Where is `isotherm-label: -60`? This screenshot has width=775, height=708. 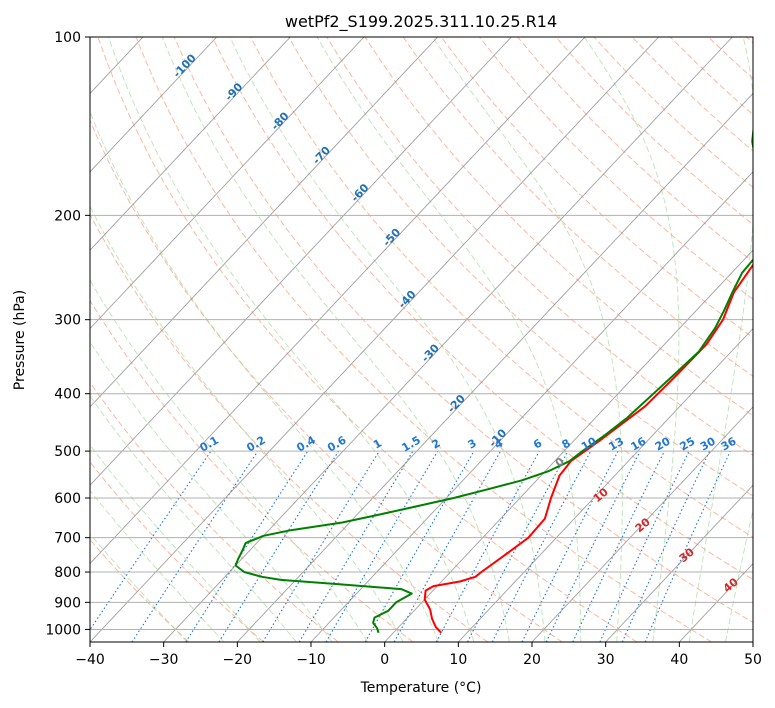 isotherm-label: -60 is located at coordinates (359, 193).